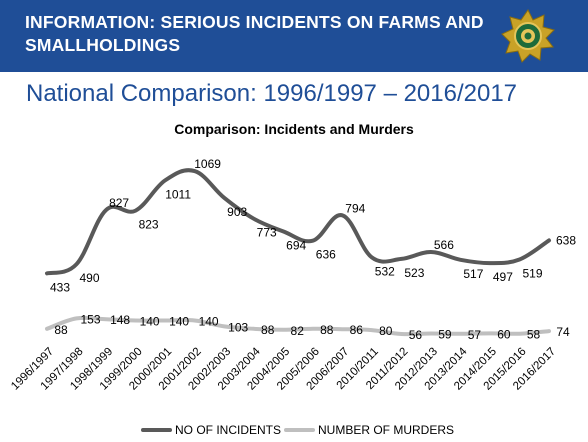 The width and height of the screenshot is (588, 442). What do you see at coordinates (89, 278) in the screenshot?
I see `data-label: 490` at bounding box center [89, 278].